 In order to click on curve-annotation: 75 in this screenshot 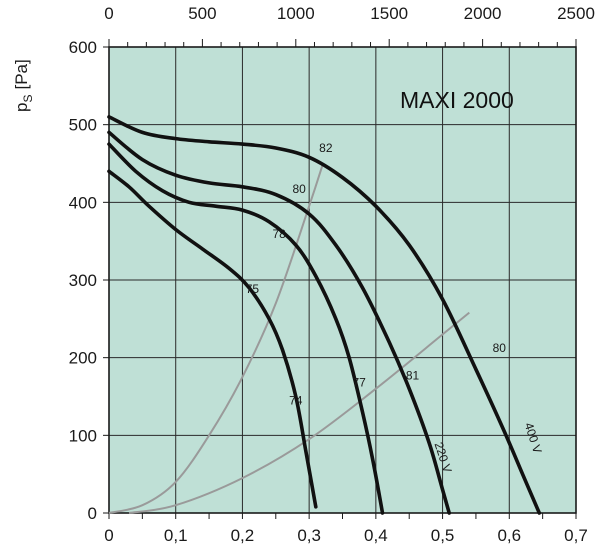, I will do `click(253, 289)`.